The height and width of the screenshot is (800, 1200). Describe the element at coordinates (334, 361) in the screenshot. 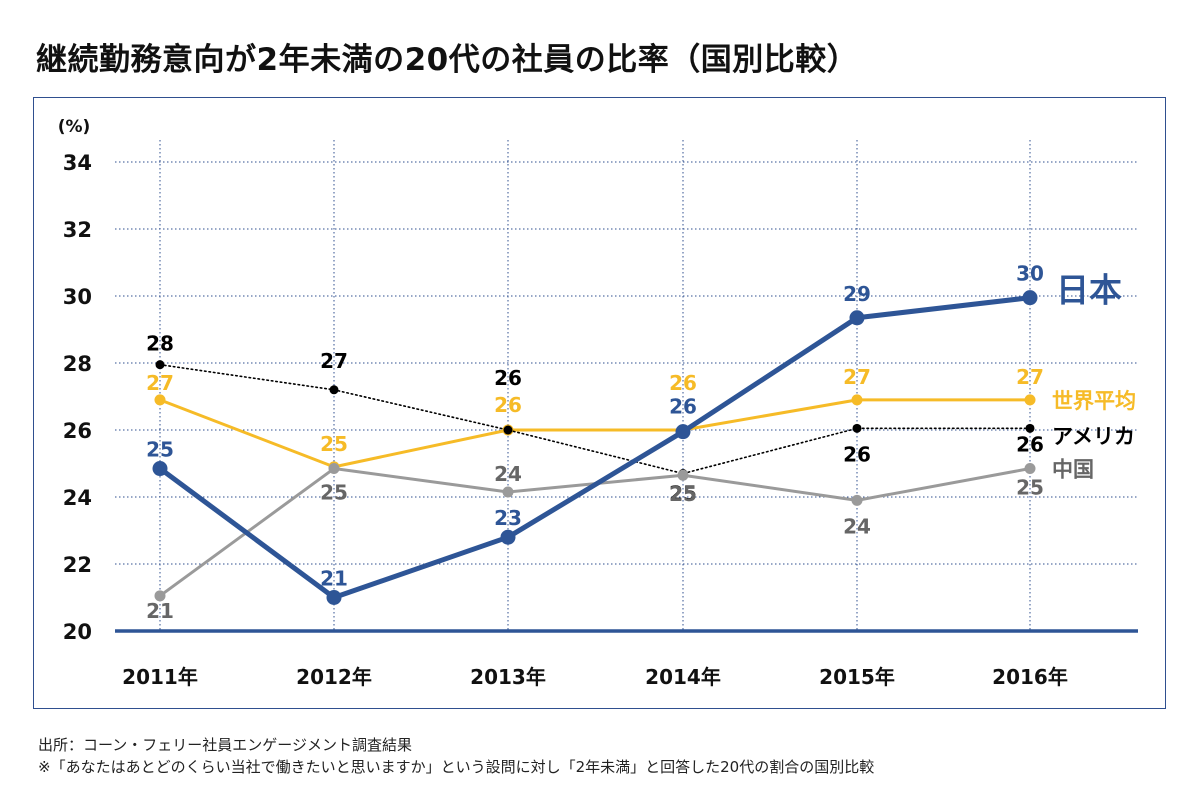

I see `data-label-アメリカ: 27` at that location.